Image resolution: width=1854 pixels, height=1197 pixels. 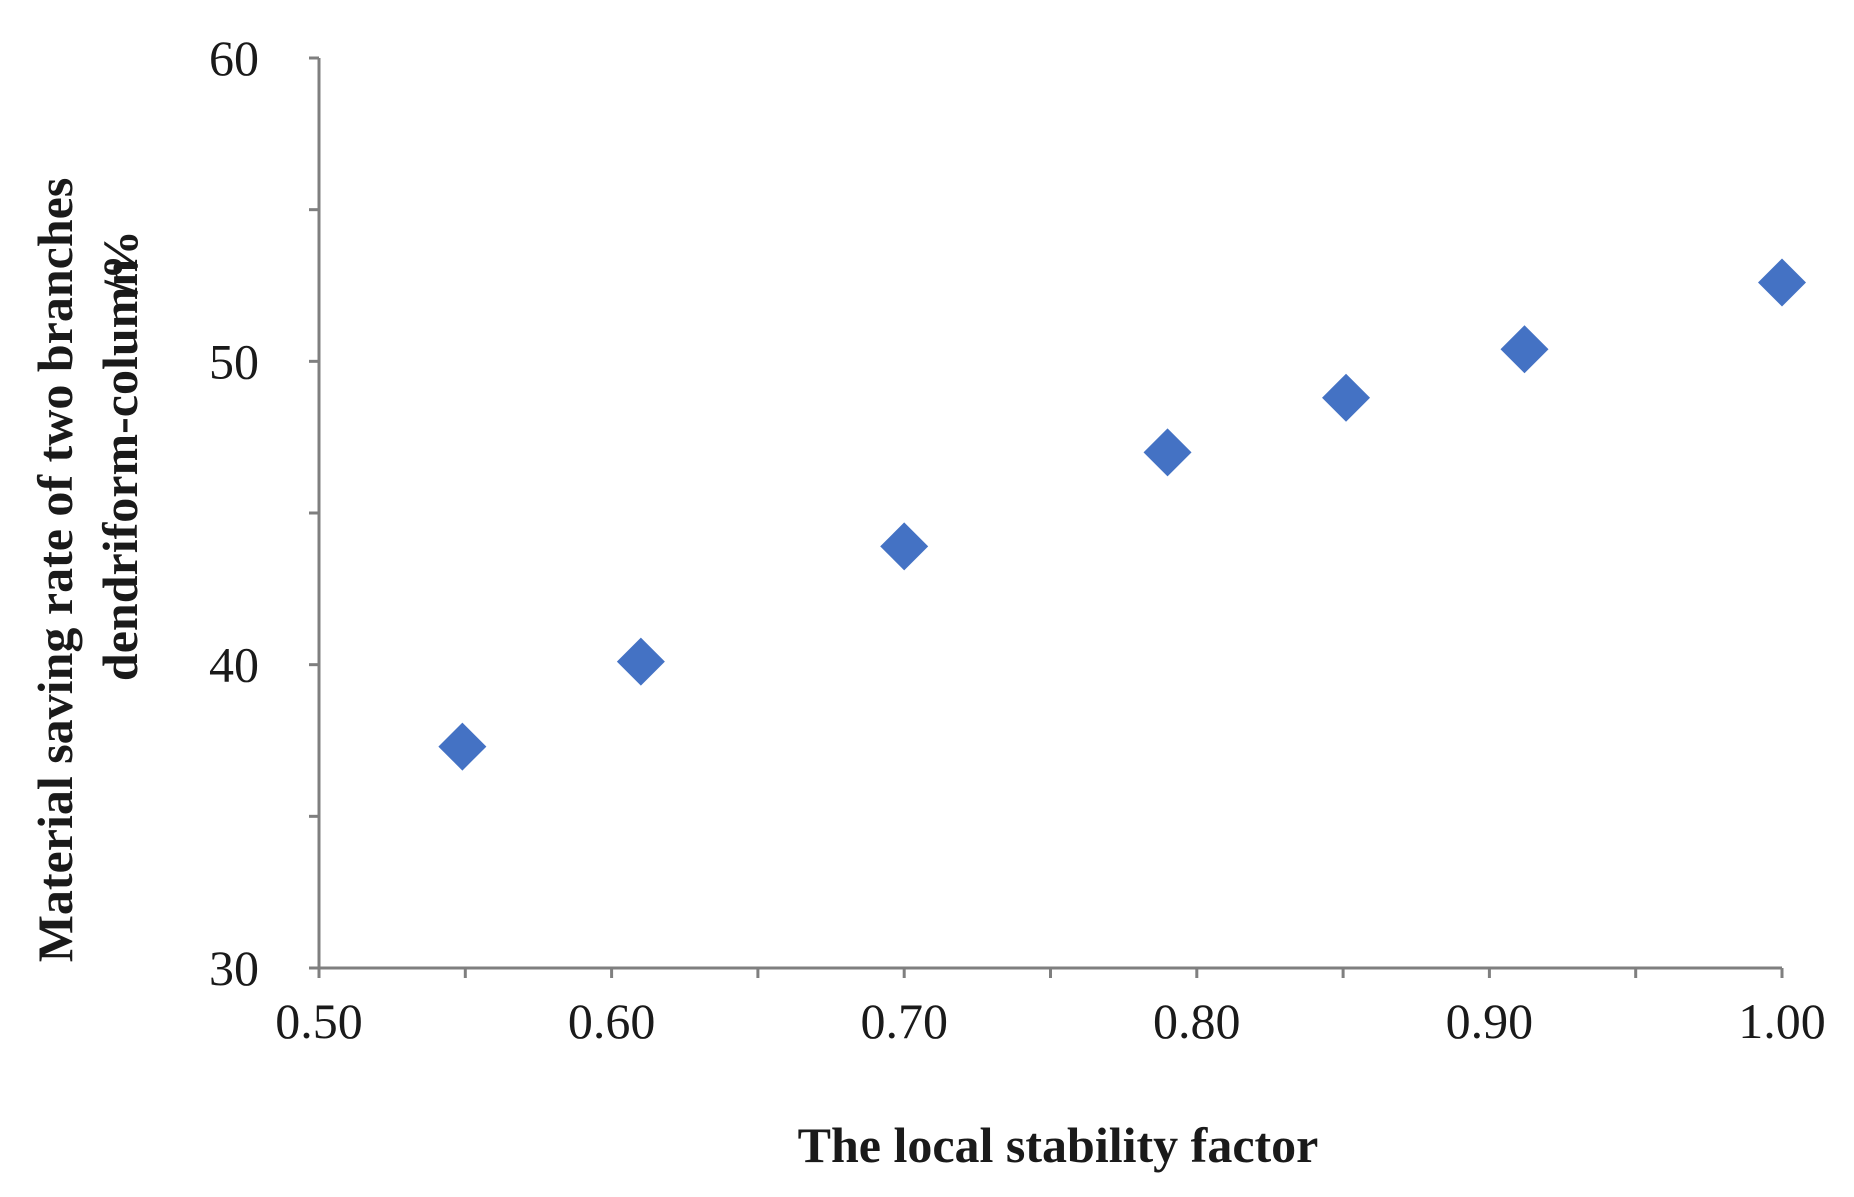 I want to click on y-axis-title-line-2: dendriform-column, so click(x=120, y=470).